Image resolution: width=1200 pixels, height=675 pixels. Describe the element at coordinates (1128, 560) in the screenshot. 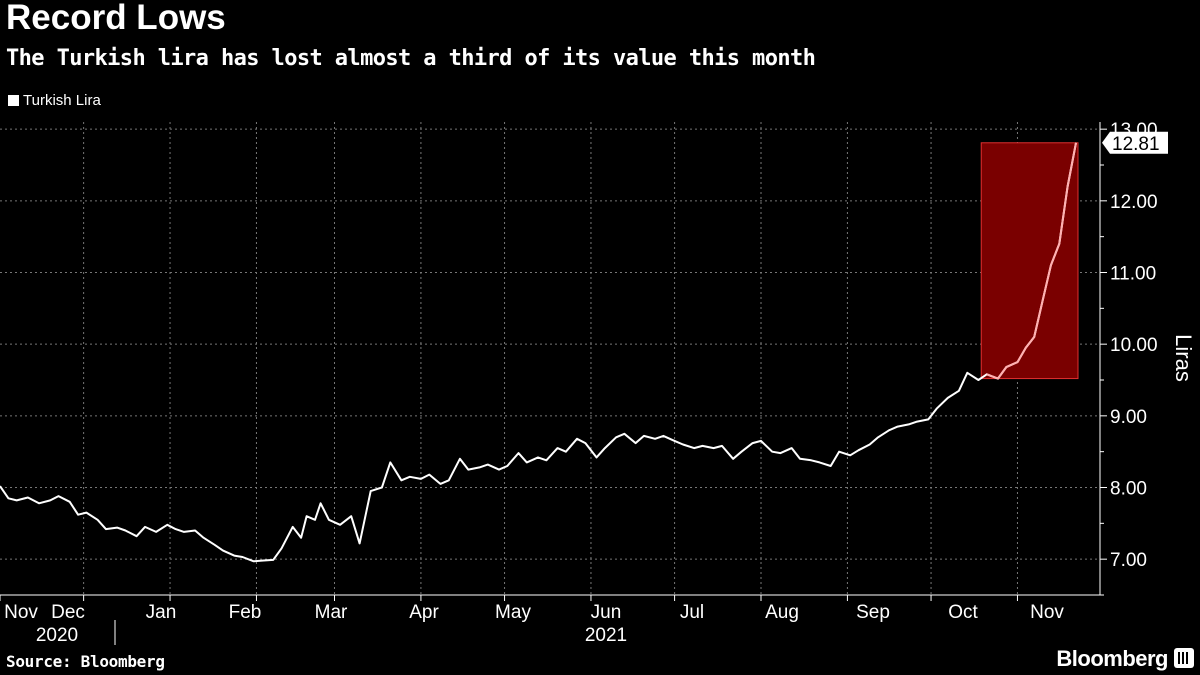

I see `y-tick-label: 7.00` at that location.